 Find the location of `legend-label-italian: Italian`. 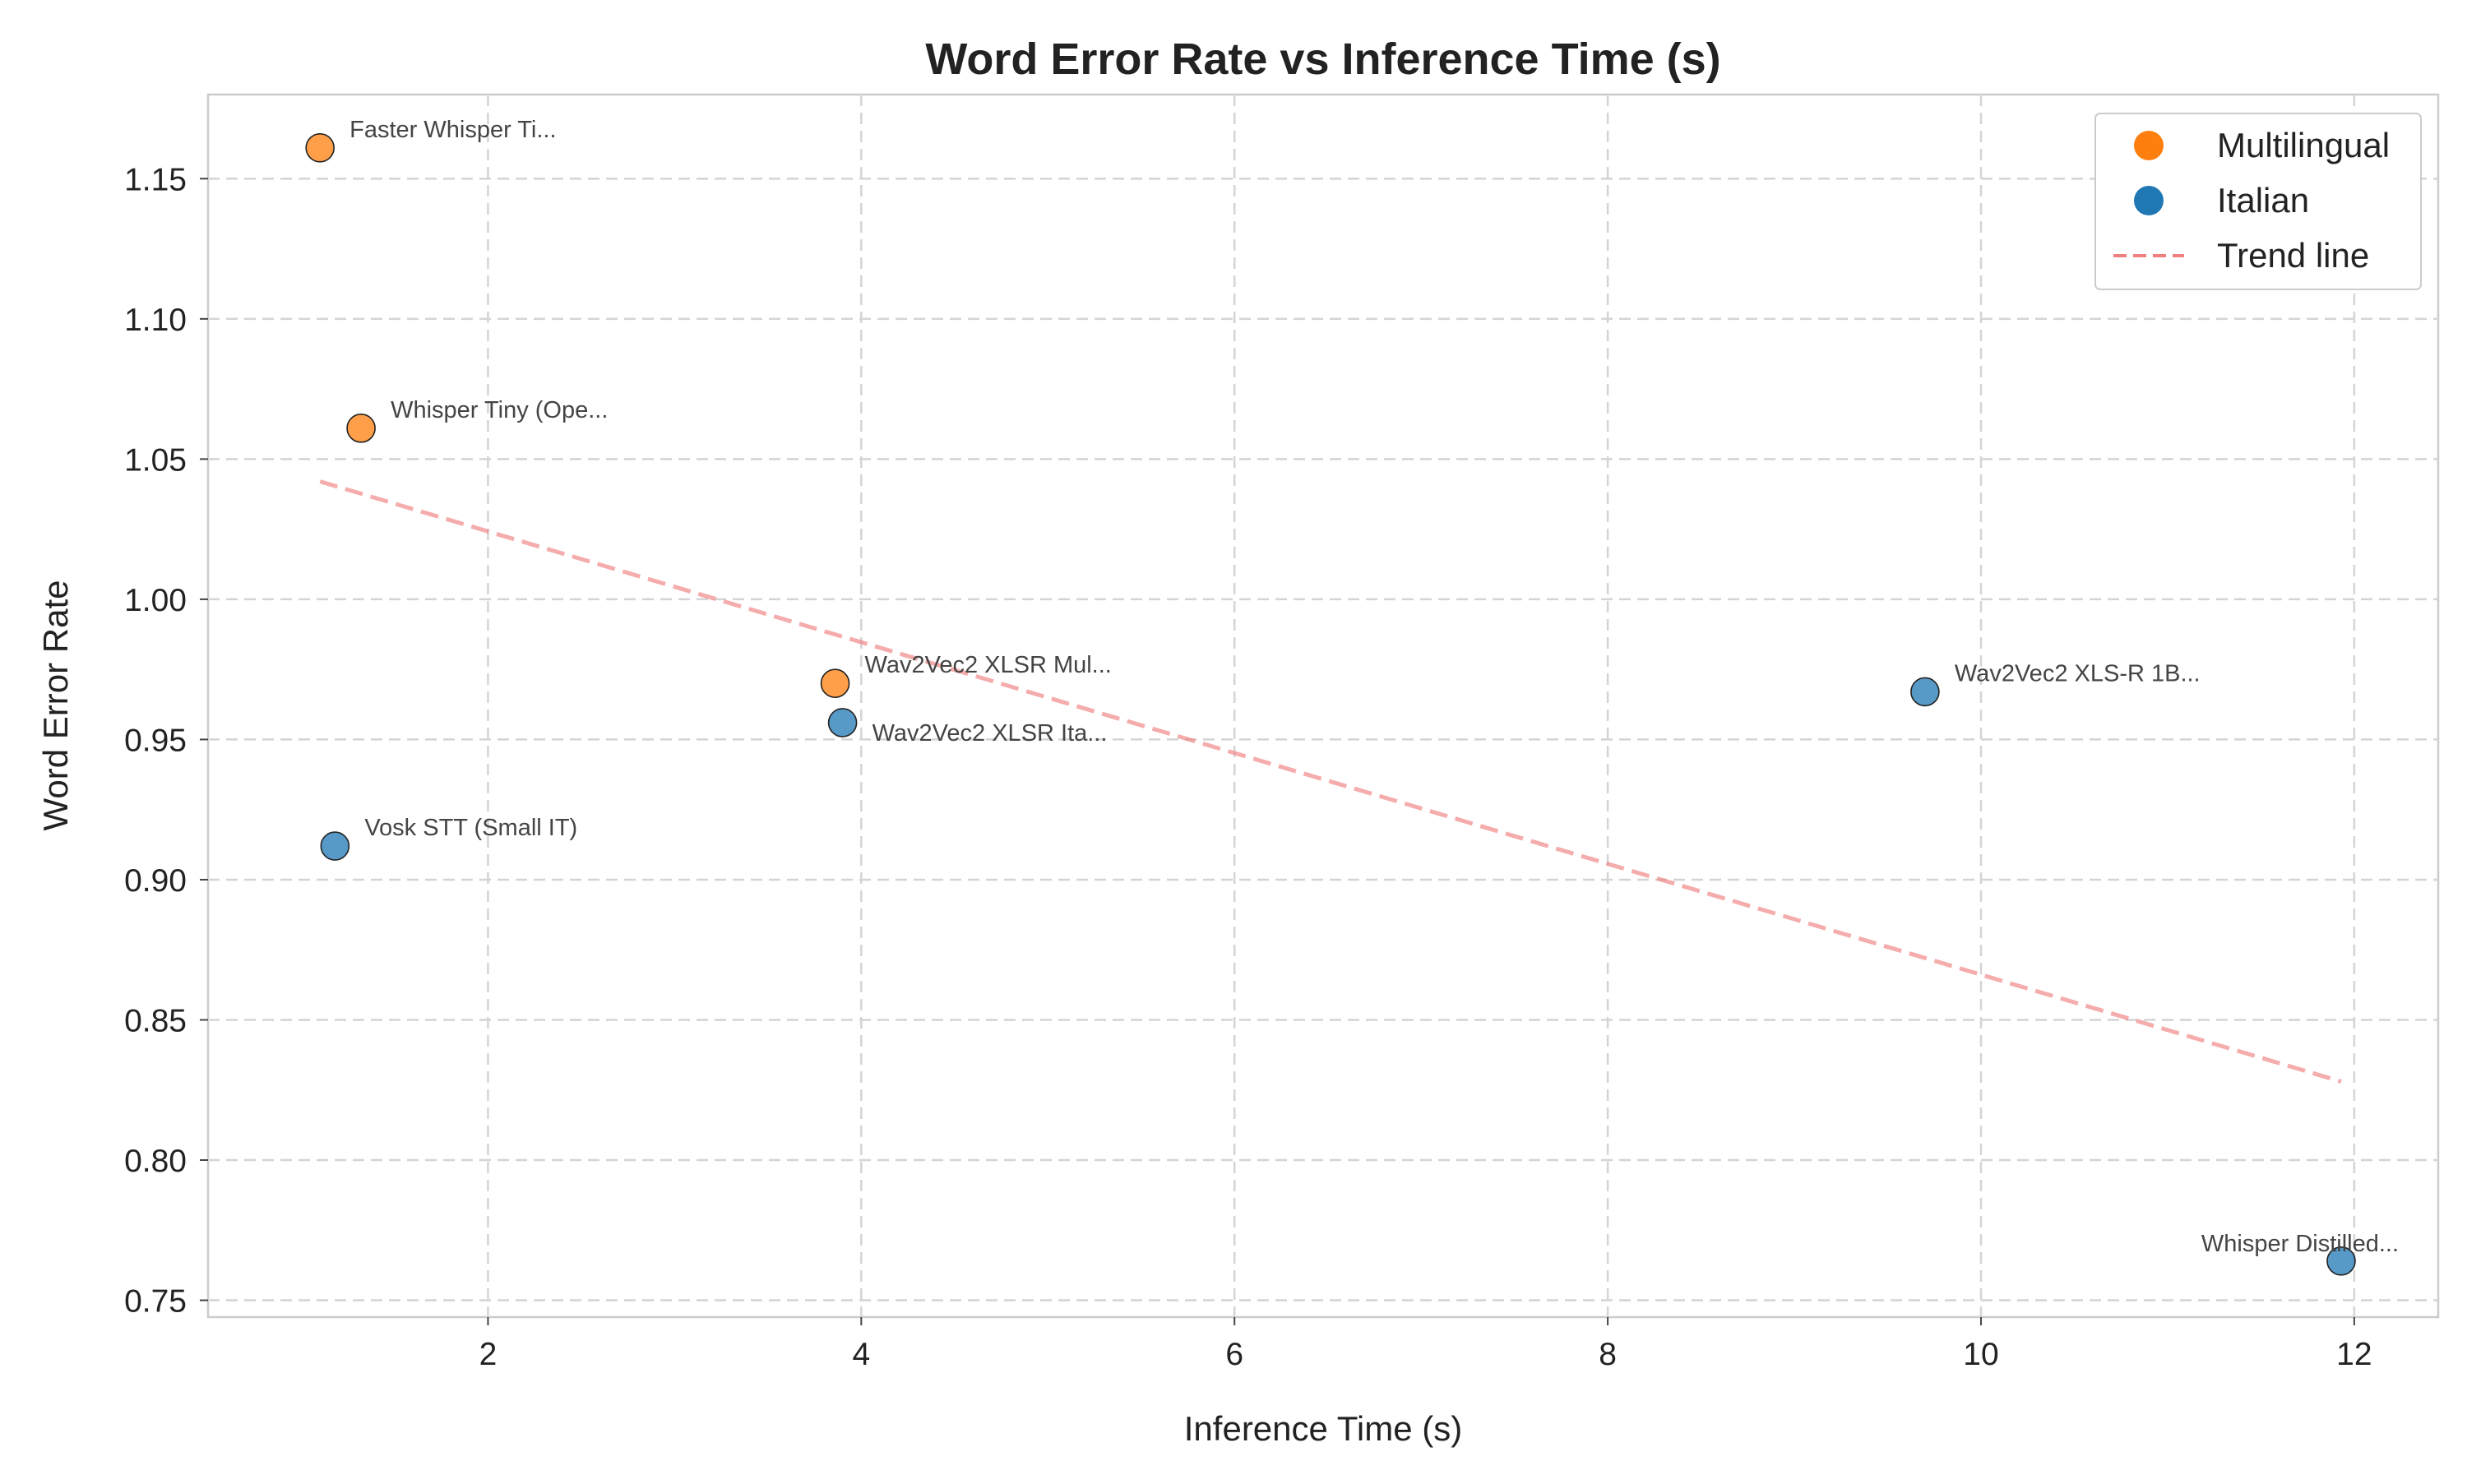

legend-label-italian: Italian is located at coordinates (2263, 201).